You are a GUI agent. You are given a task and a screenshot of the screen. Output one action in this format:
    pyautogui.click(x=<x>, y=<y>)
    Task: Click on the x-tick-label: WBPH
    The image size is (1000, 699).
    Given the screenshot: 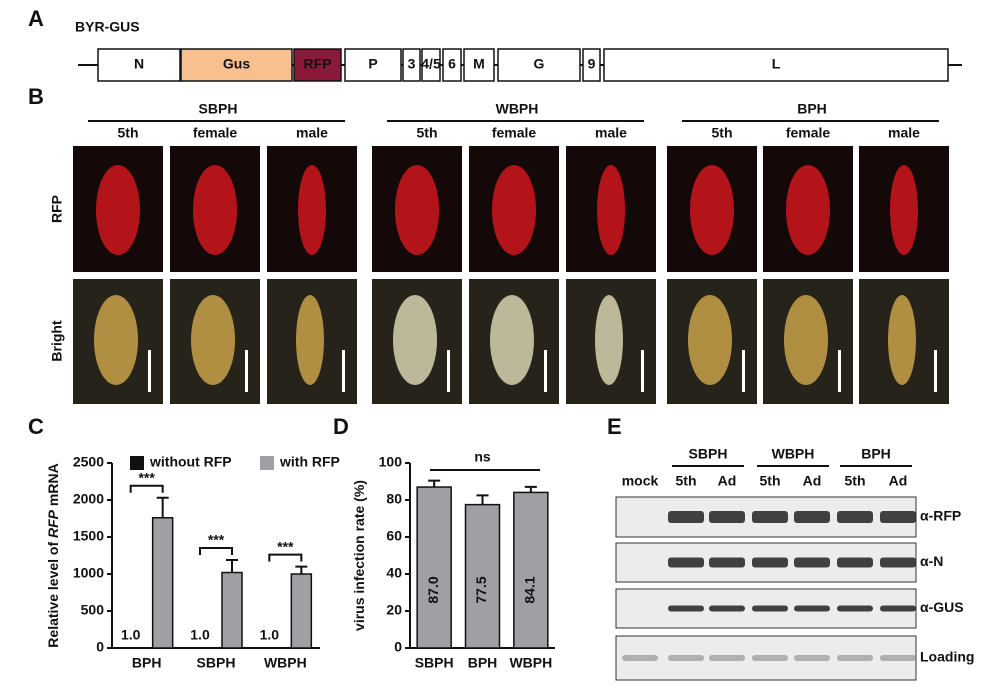 What is the action you would take?
    pyautogui.click(x=285, y=663)
    